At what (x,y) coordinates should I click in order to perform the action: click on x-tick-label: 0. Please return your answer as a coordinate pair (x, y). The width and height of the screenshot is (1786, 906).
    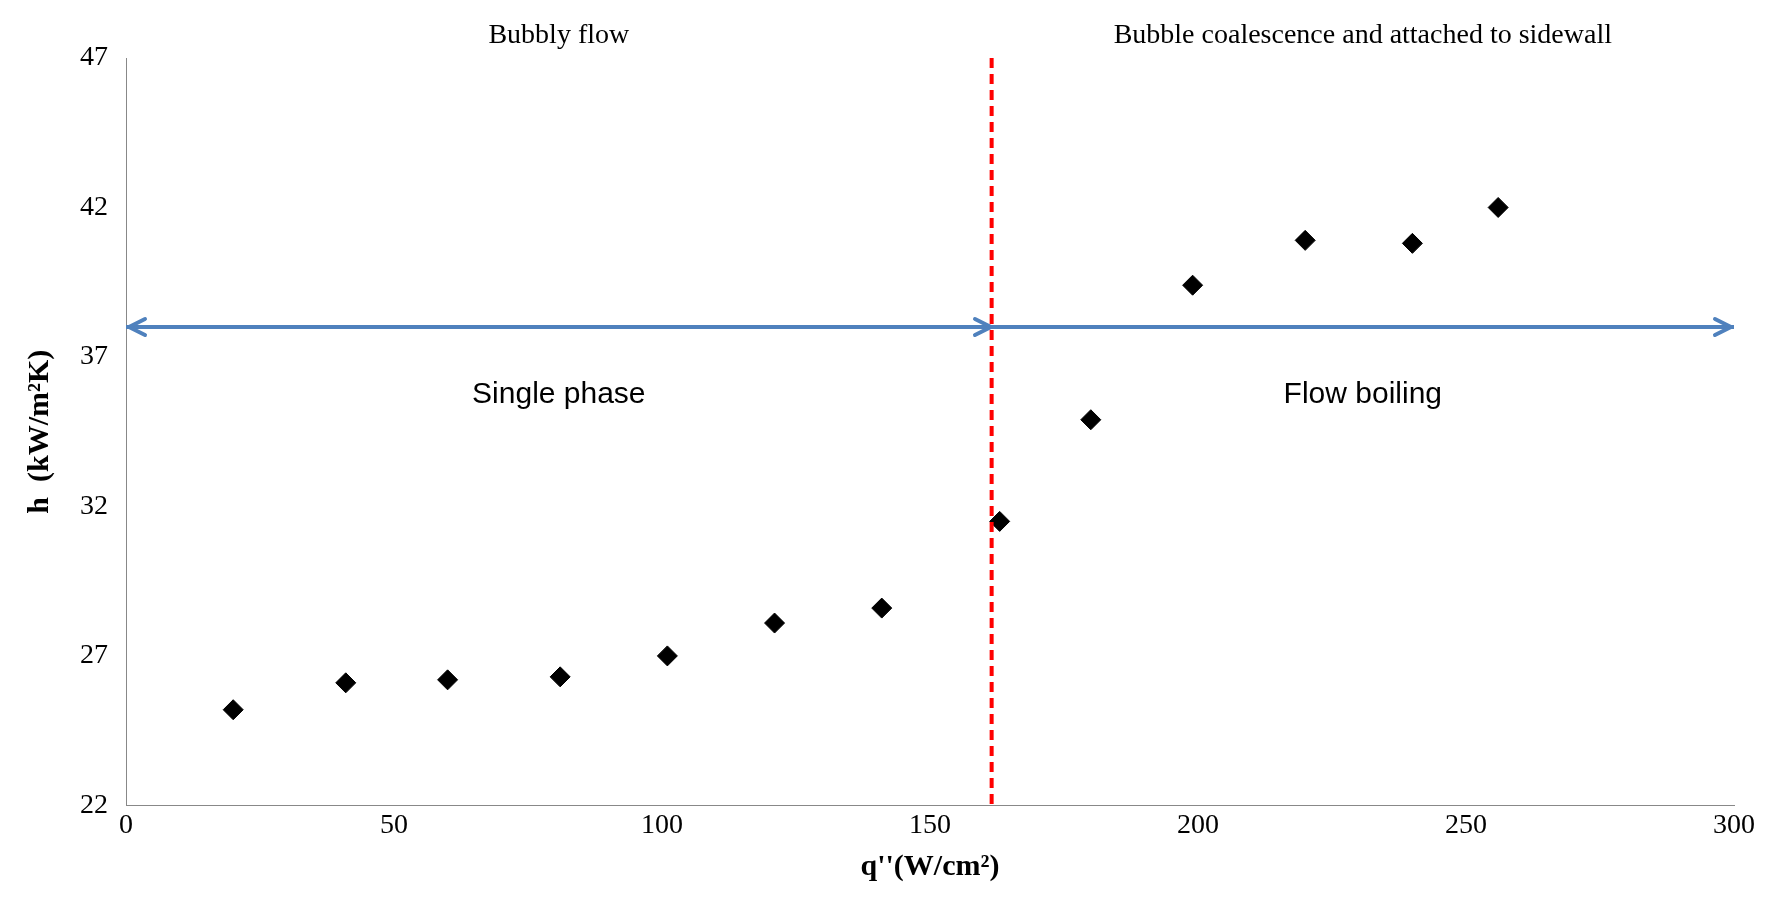
    Looking at the image, I should click on (126, 823).